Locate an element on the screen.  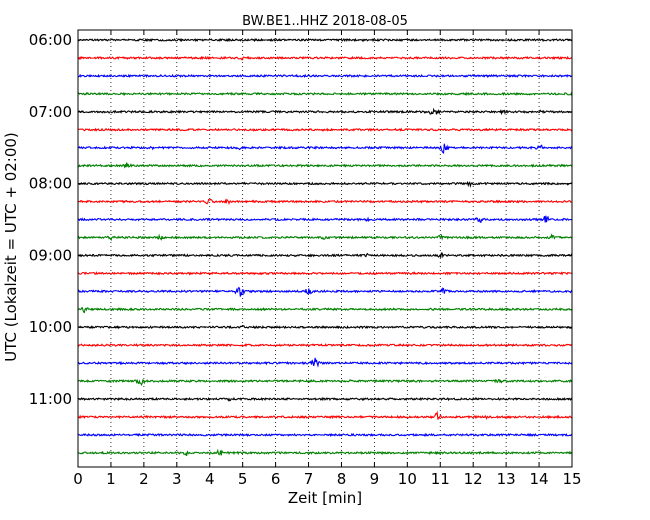
x-tick-label: 8 is located at coordinates (342, 479).